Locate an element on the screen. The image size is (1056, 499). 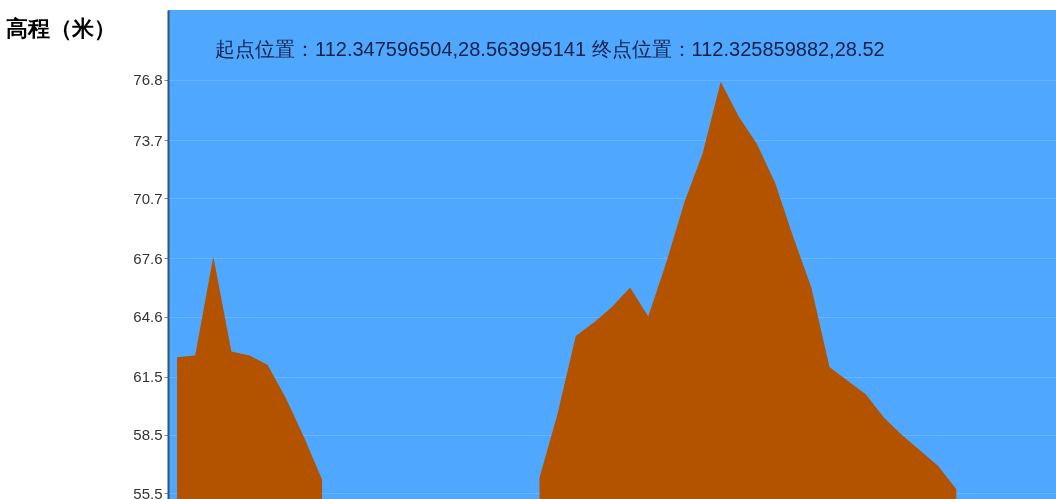
y-axis-title: 高程（米） is located at coordinates (60, 28).